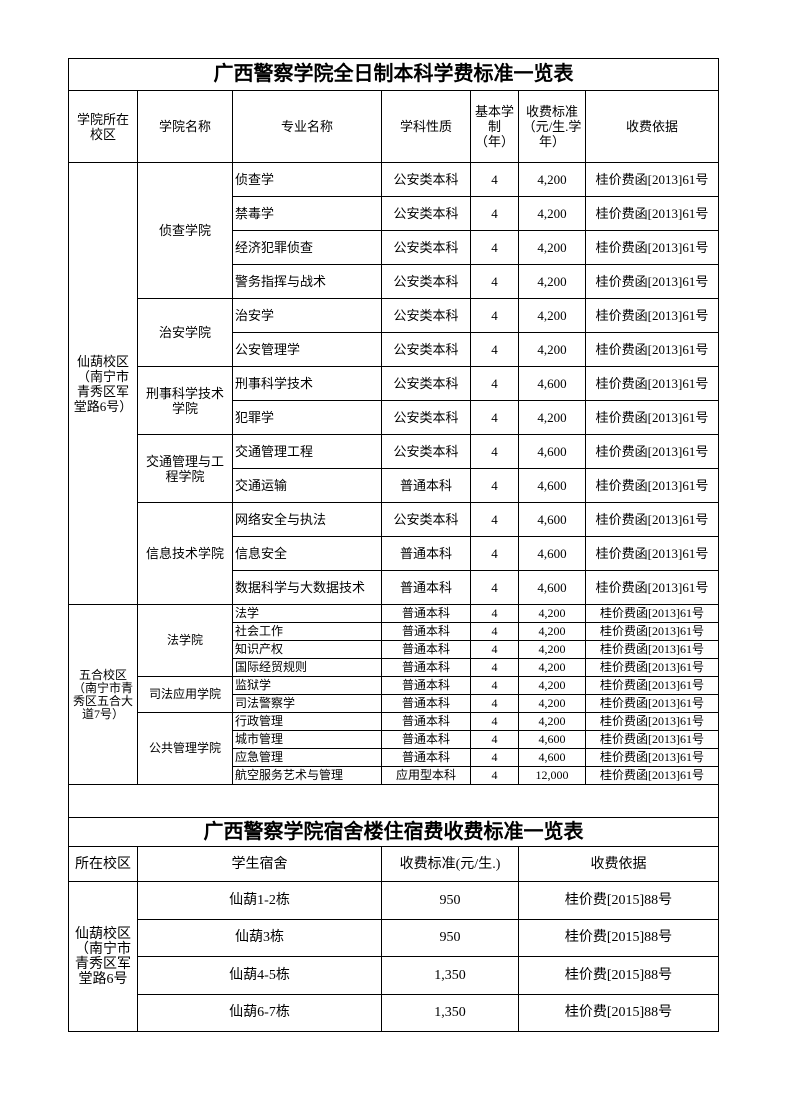  What do you see at coordinates (394, 775) in the screenshot?
I see `major-row: 航空服务艺术与管理 应用型本科 4 12,000 桂价费函[2013]61号` at bounding box center [394, 775].